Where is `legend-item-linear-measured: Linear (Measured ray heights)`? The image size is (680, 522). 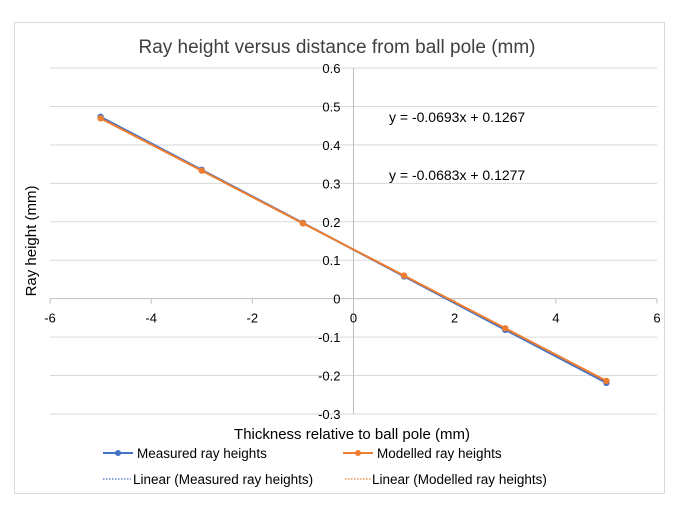
legend-item-linear-measured: Linear (Measured ray heights) is located at coordinates (208, 479).